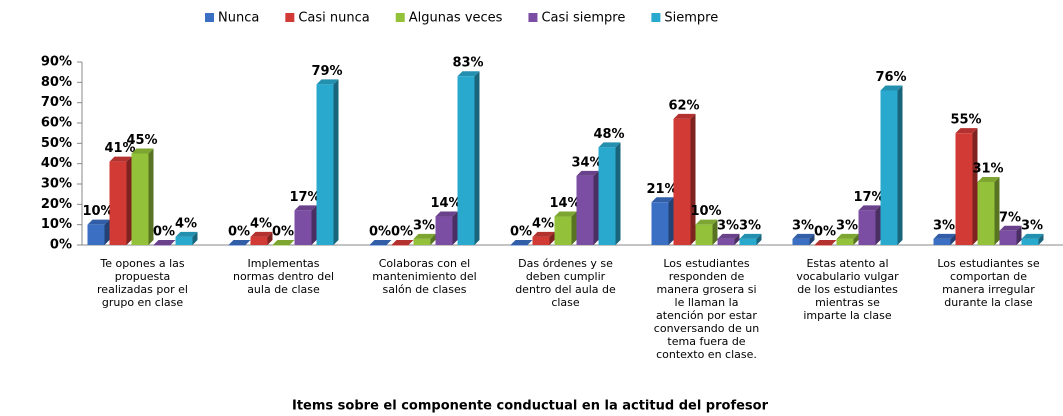  Describe the element at coordinates (261, 223) in the screenshot. I see `value-label: 4%` at that location.